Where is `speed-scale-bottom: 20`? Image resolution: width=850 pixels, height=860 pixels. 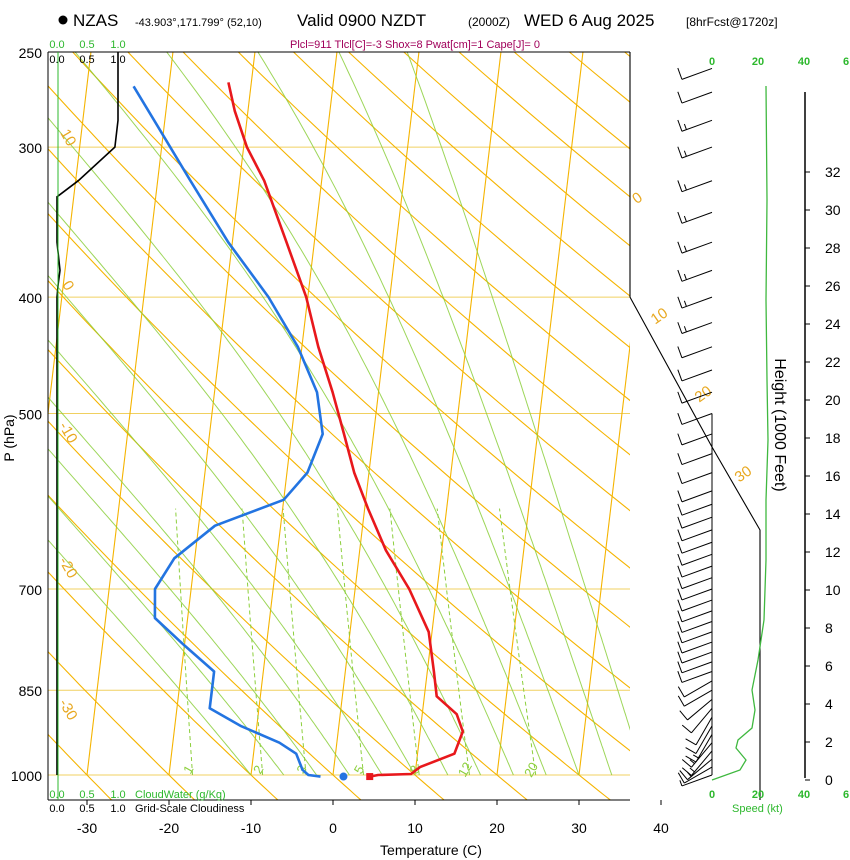 speed-scale-bottom: 20 is located at coordinates (758, 795).